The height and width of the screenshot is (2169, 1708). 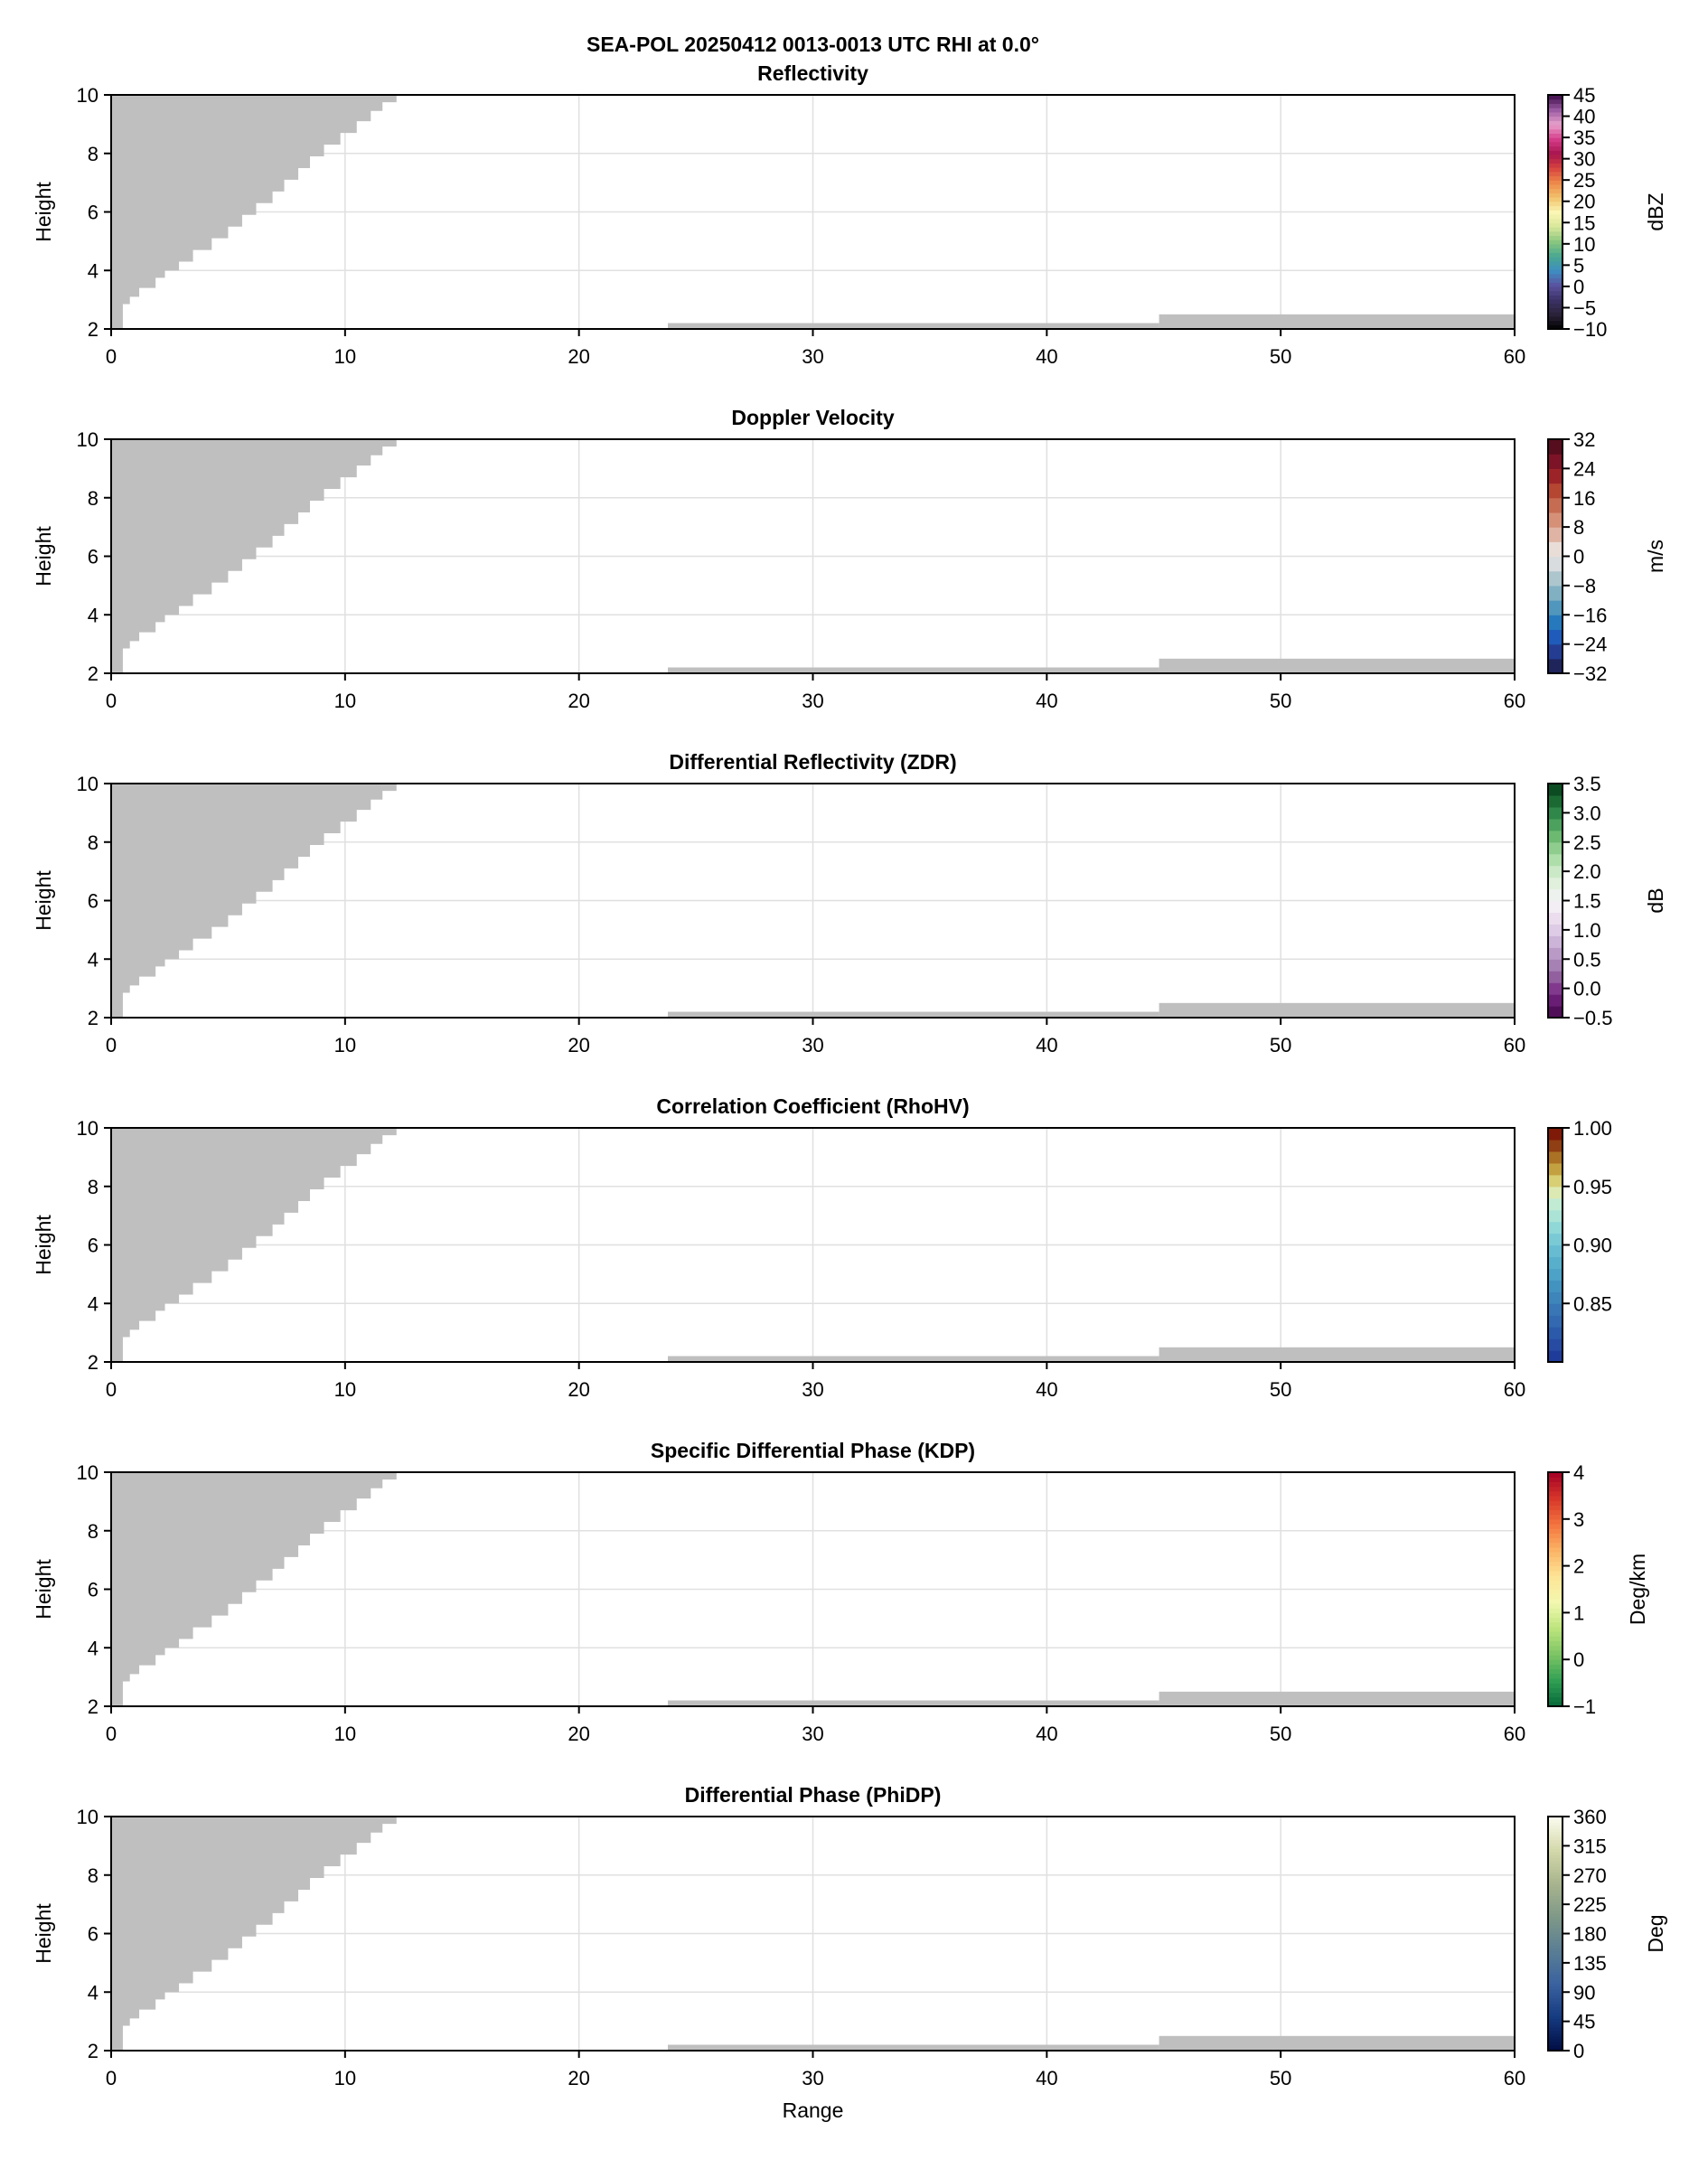 What do you see at coordinates (1584, 586) in the screenshot?
I see `colorbar-tick-label: −8` at bounding box center [1584, 586].